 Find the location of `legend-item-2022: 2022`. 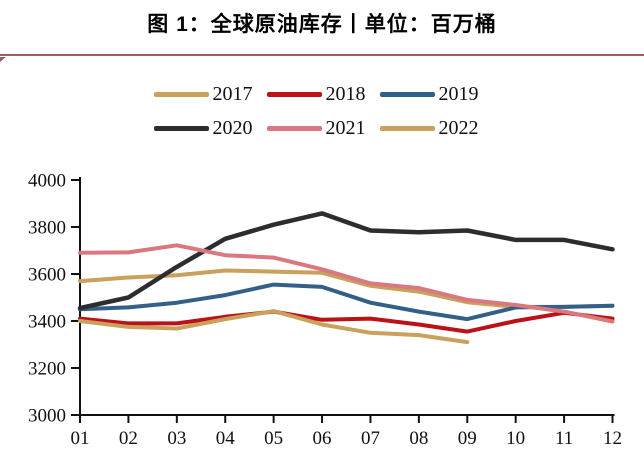

legend-item-2022: 2022 is located at coordinates (435, 128).